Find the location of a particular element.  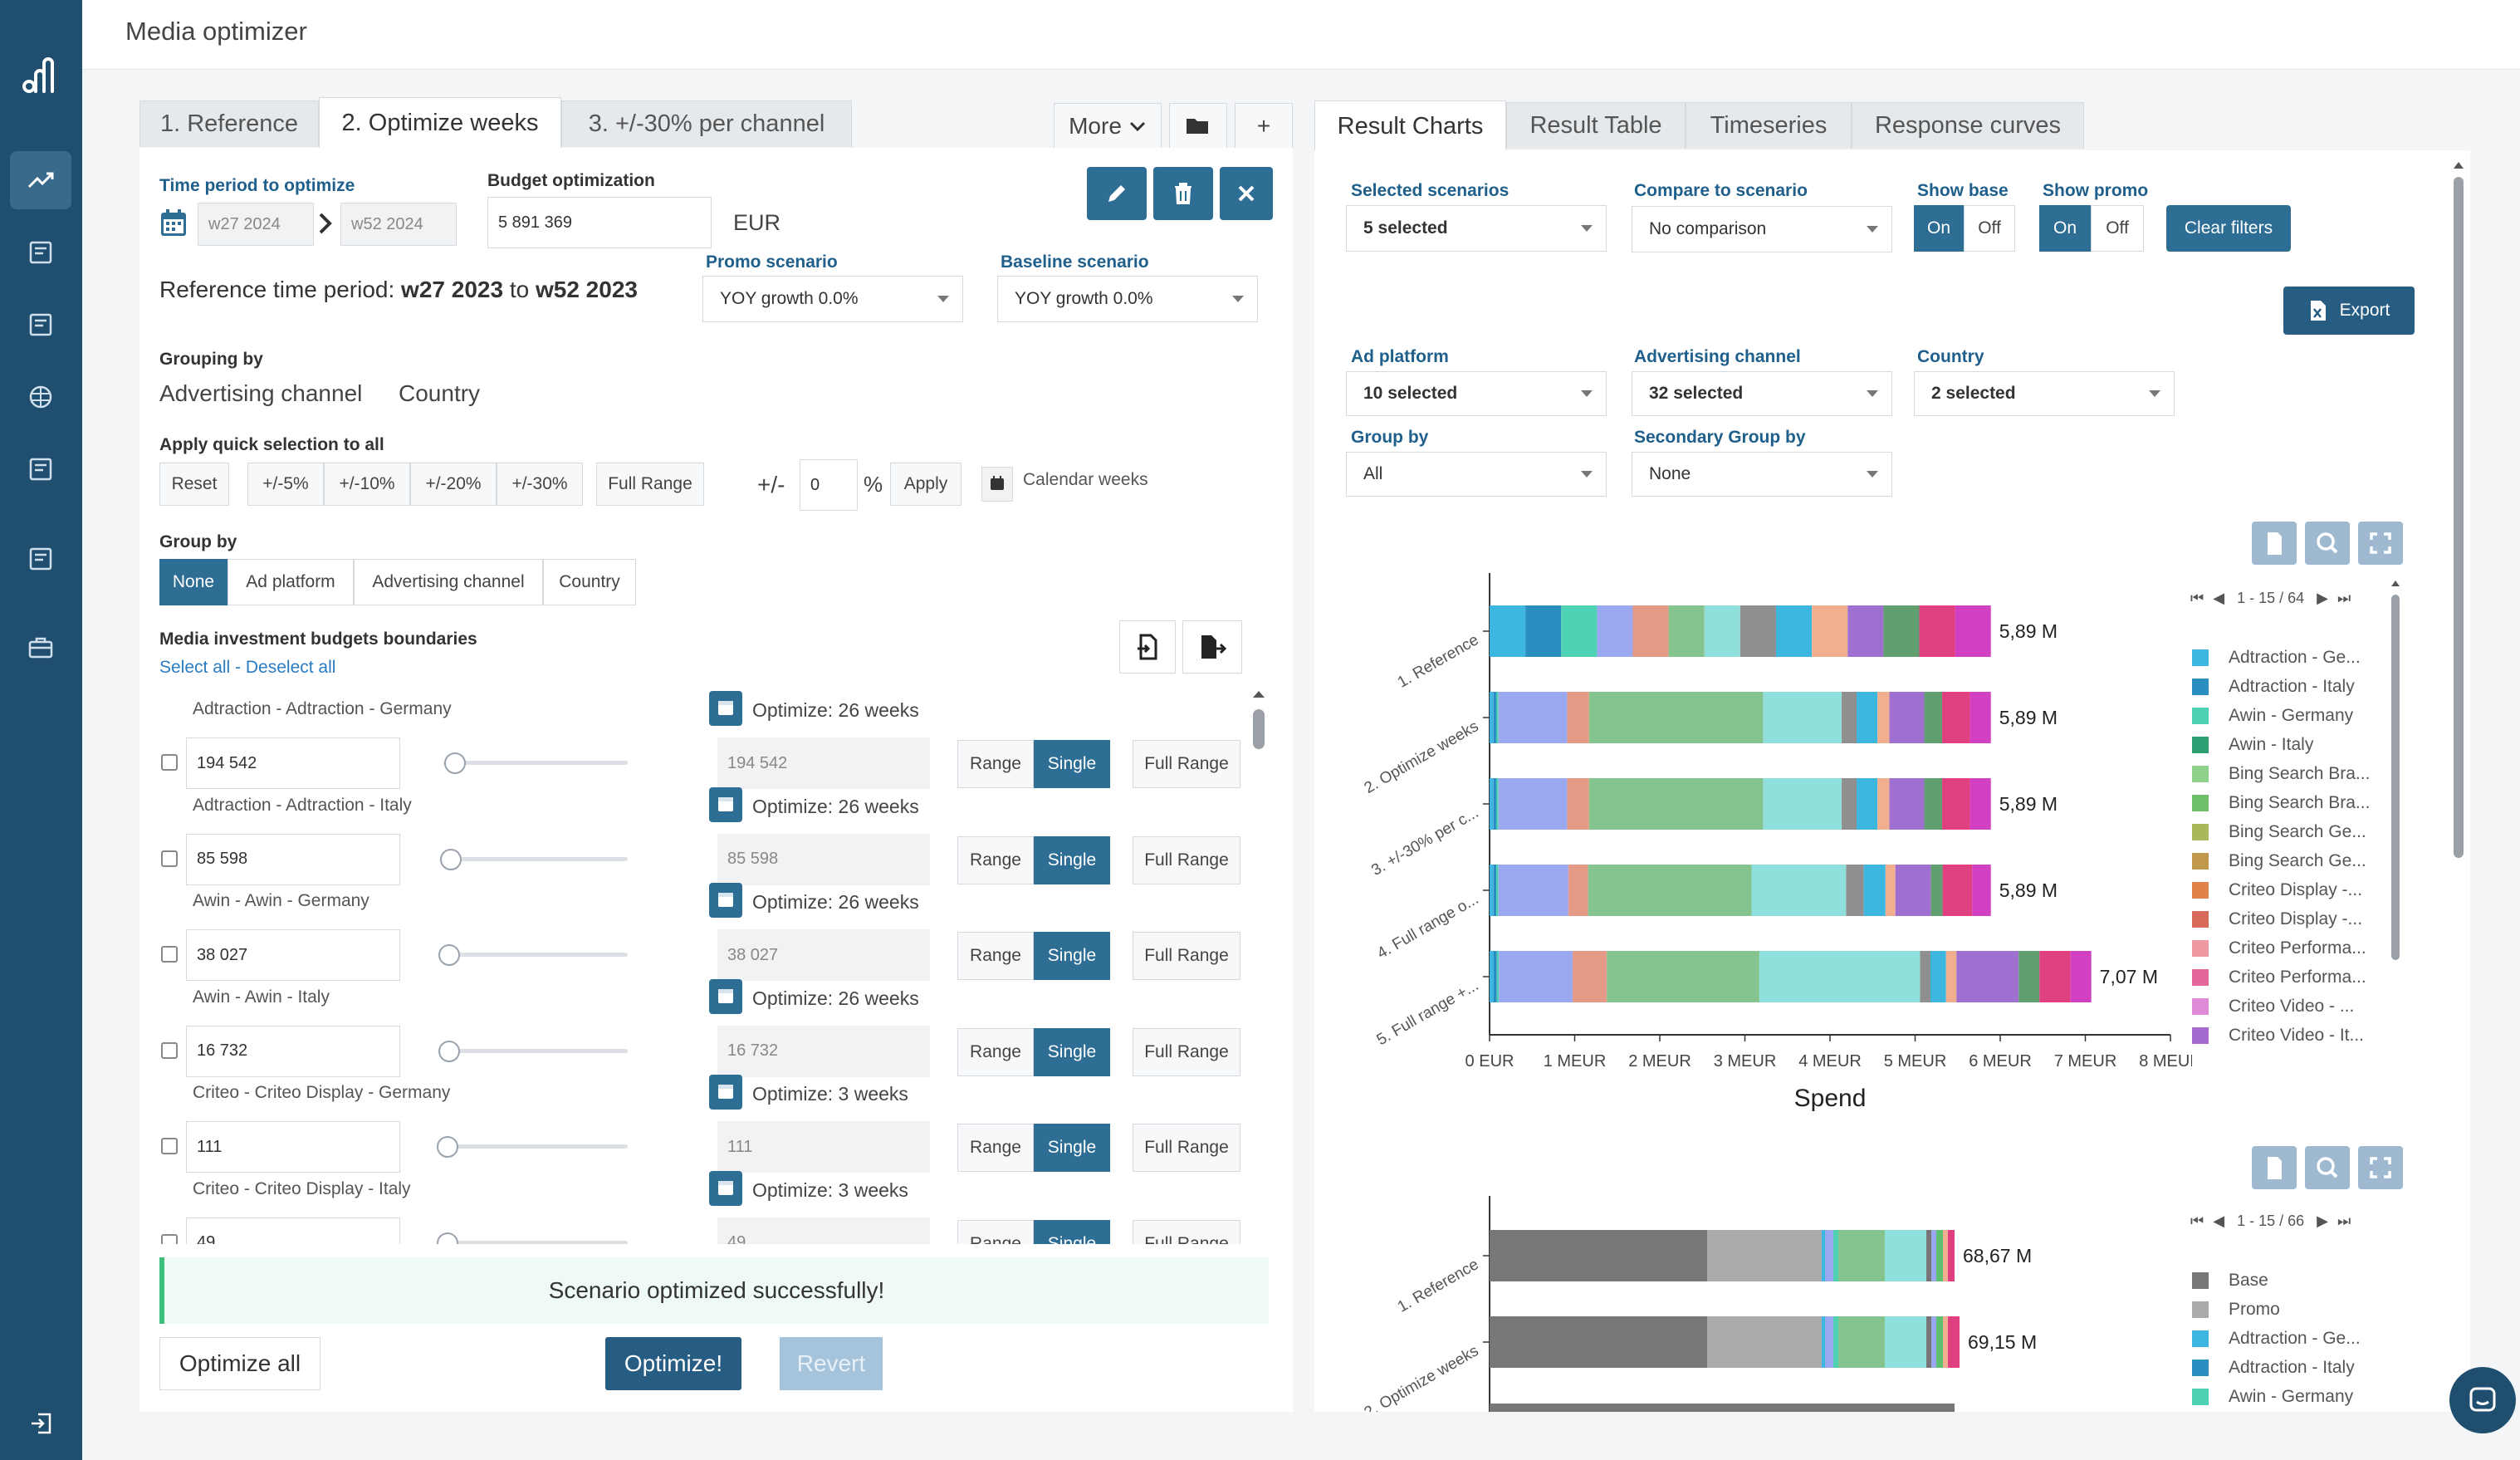

list-scrollbar is located at coordinates (1259, 965).